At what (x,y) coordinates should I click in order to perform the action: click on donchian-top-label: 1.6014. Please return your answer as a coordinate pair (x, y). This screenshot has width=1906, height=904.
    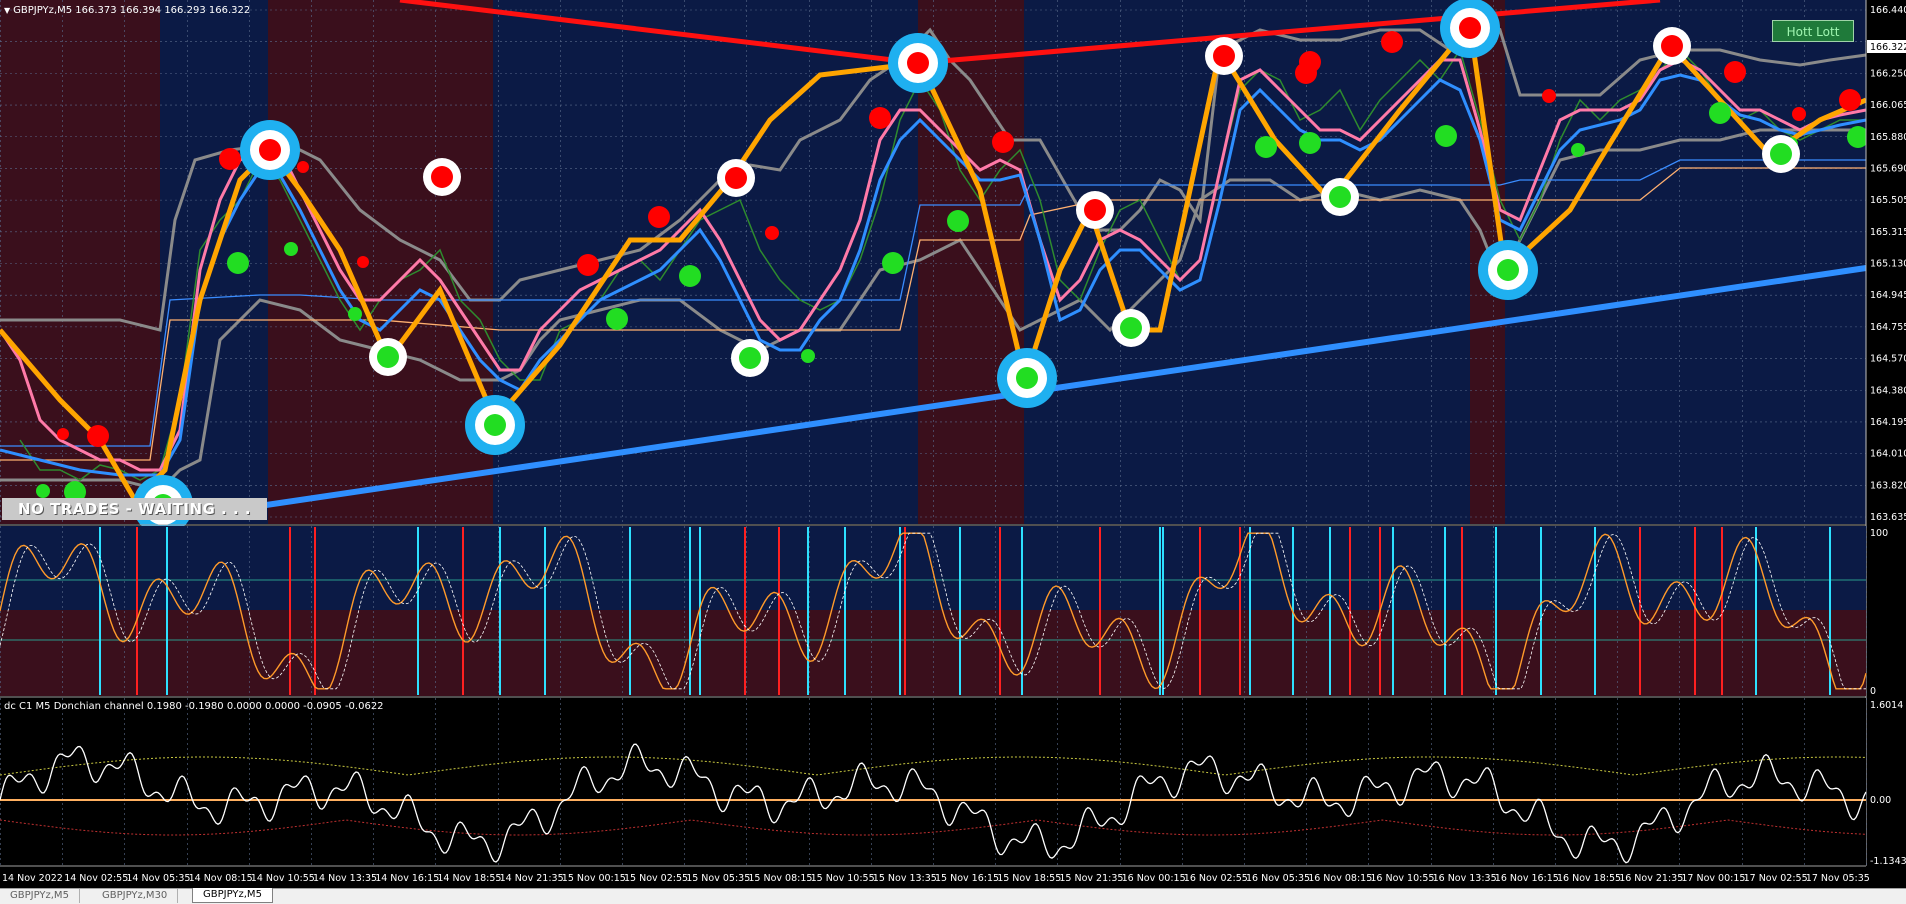
    Looking at the image, I should click on (1886, 705).